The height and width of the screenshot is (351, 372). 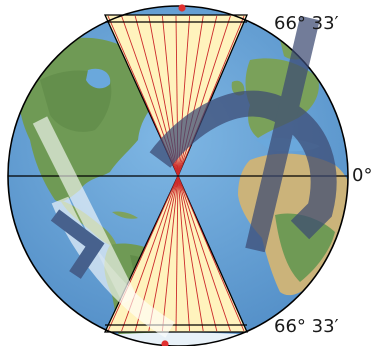 What do you see at coordinates (182, 8) in the screenshot?
I see `north-pole-point` at bounding box center [182, 8].